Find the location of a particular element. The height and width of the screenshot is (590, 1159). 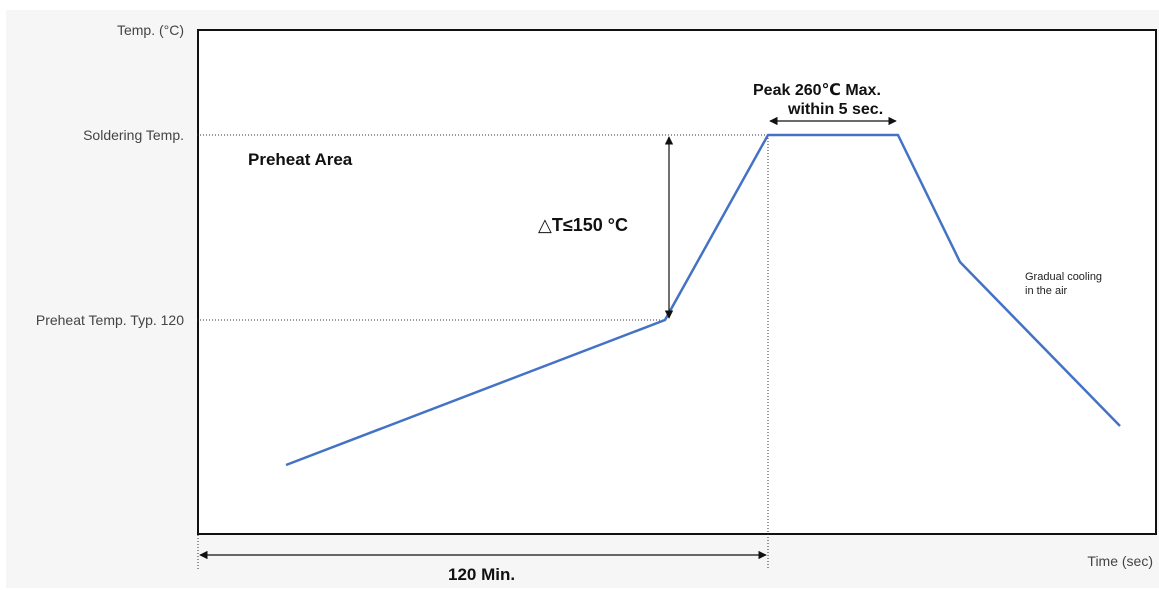

delta-t-label: △T≤150 °C is located at coordinates (583, 225).